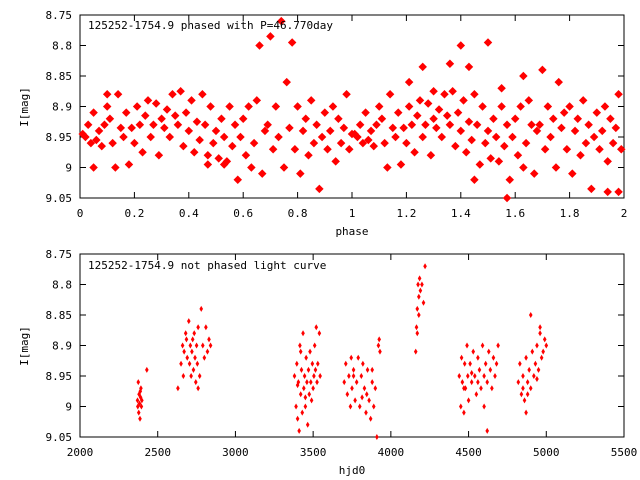 The height and width of the screenshot is (480, 640). What do you see at coordinates (59, 198) in the screenshot?
I see `phased-y-tick-label: 9.05` at bounding box center [59, 198].